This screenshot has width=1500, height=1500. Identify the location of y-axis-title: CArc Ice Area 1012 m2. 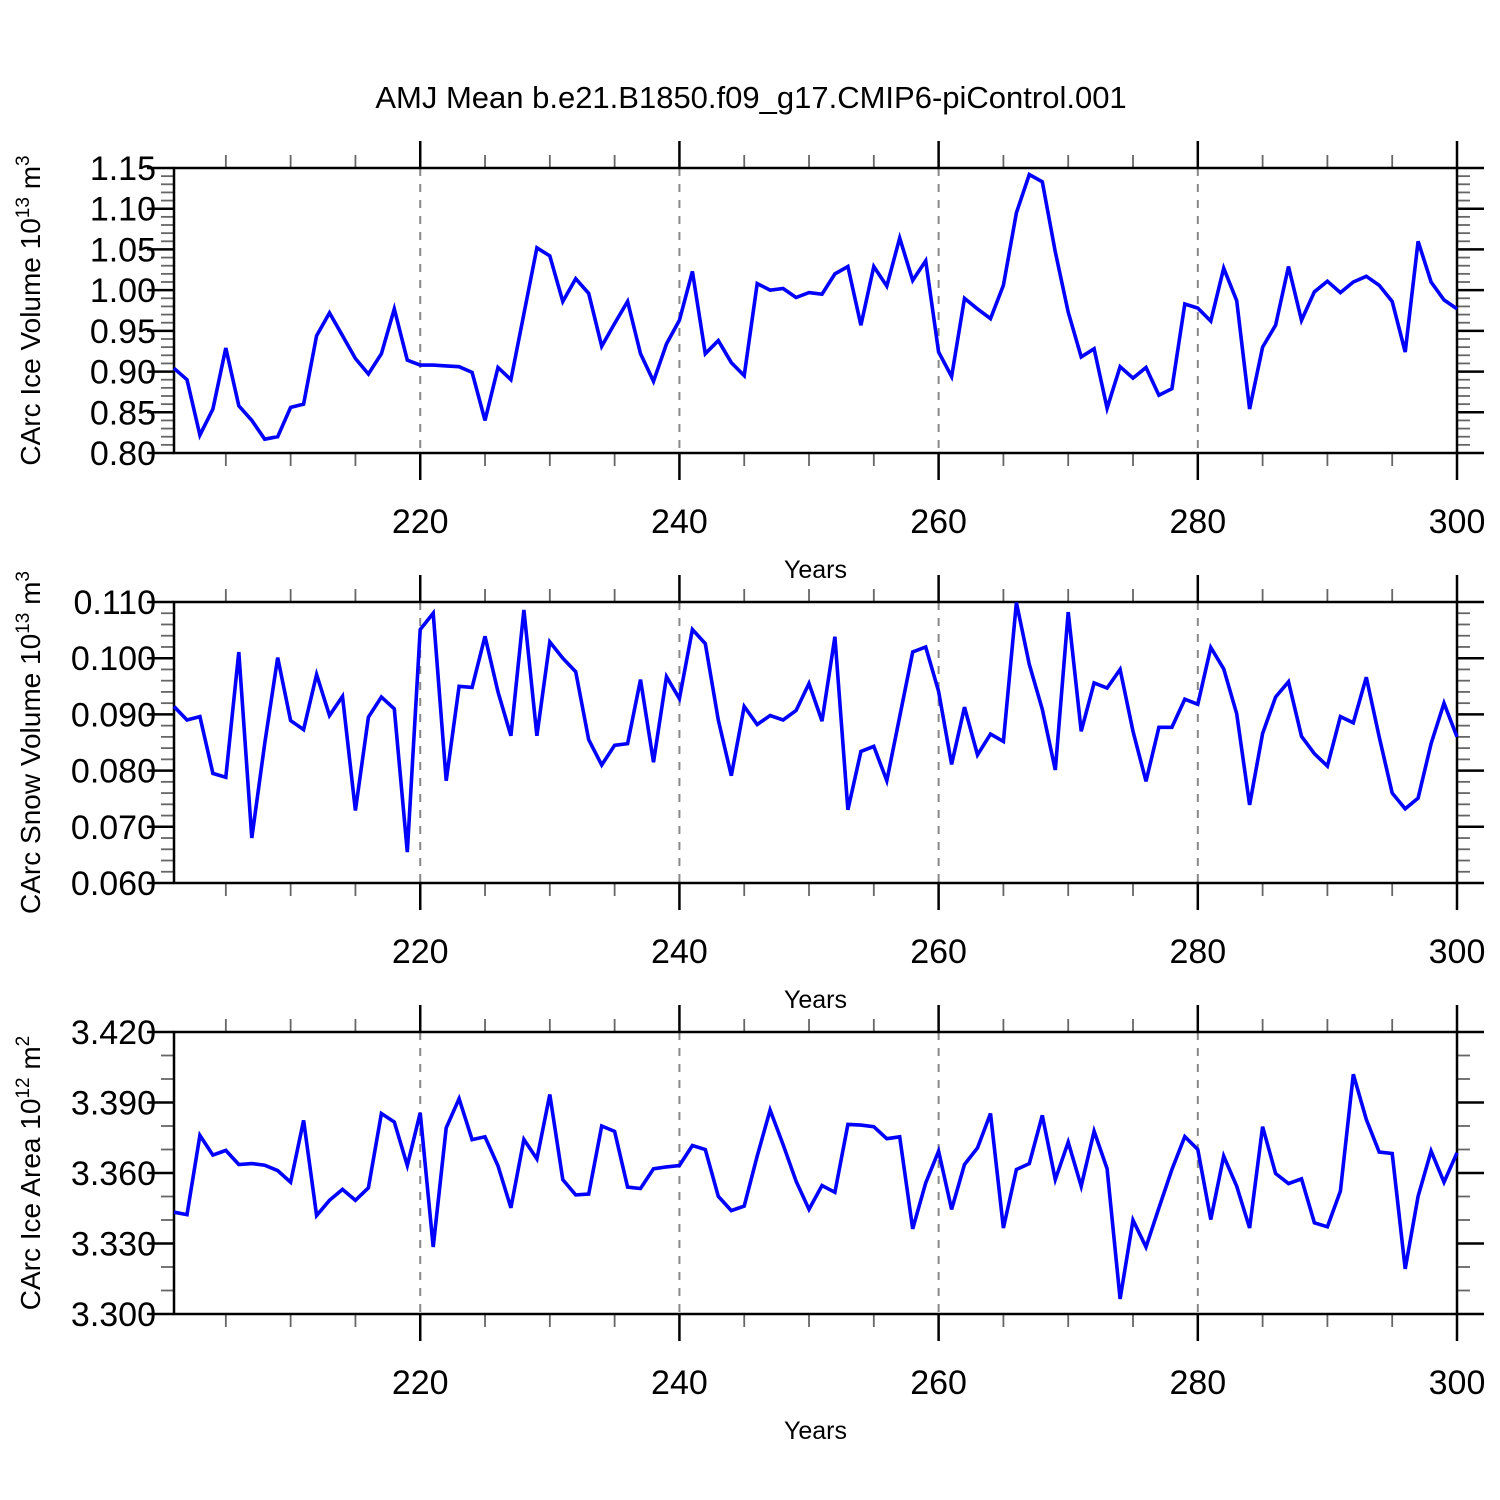
(29, 1173).